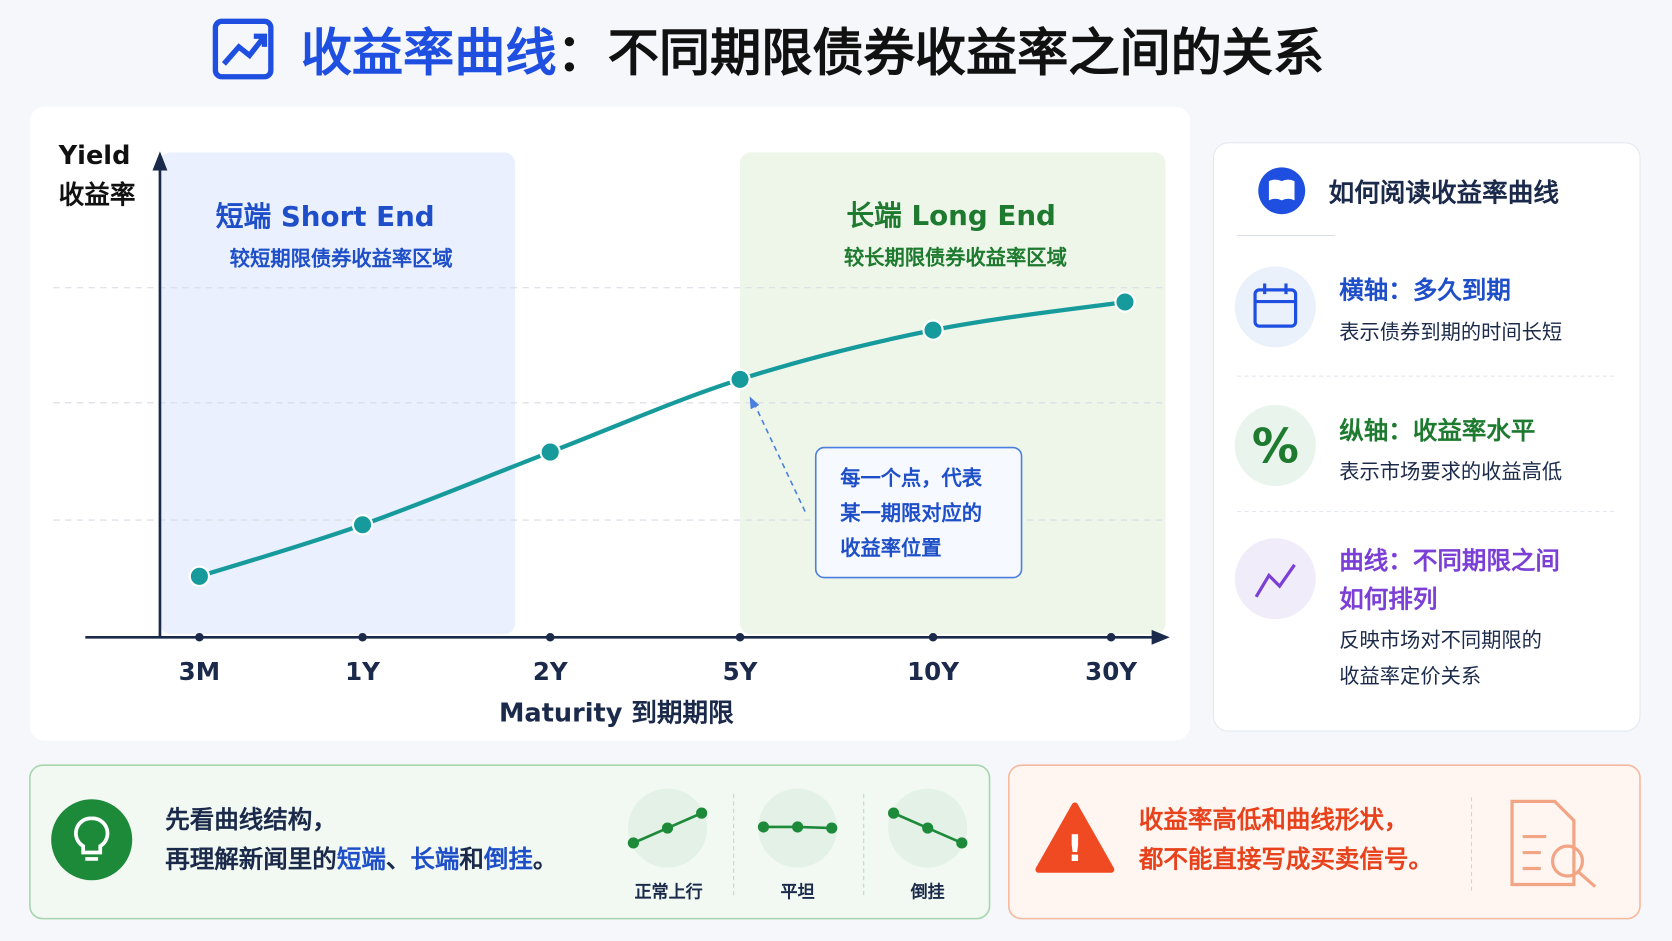 This screenshot has width=1672, height=941. What do you see at coordinates (362, 671) in the screenshot?
I see `x-tick-label: 1Y` at bounding box center [362, 671].